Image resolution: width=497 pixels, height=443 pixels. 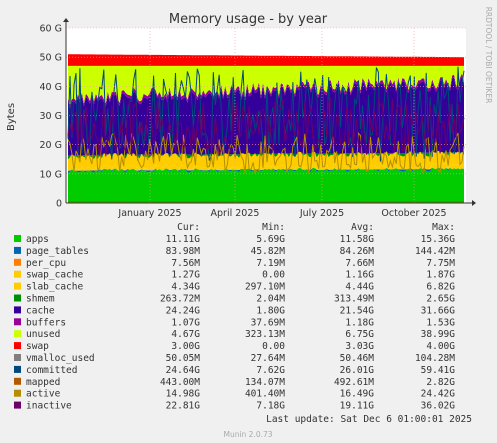 I want to click on legend-avg-inactive: 19.11G, so click(x=357, y=406).